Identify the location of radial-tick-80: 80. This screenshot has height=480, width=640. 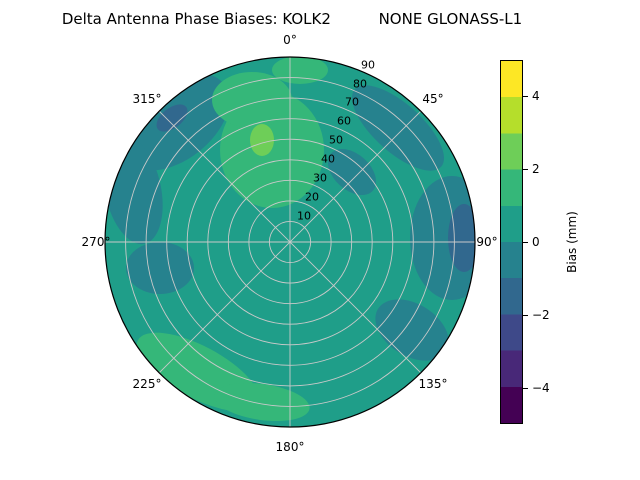
(360, 84).